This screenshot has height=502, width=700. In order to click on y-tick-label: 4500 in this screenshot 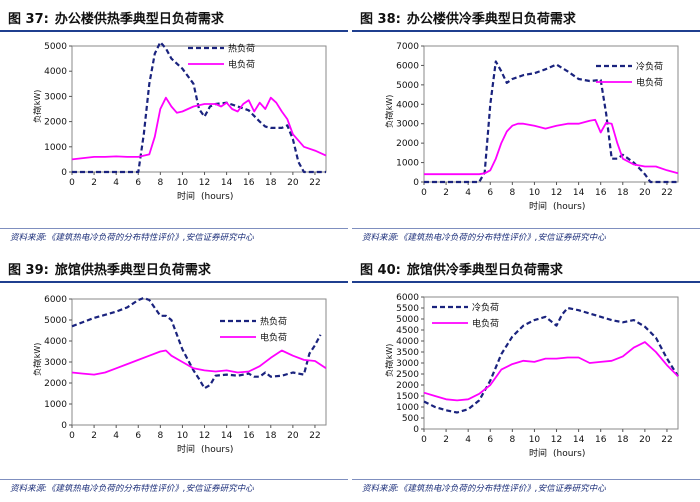, I will do `click(407, 331)`.